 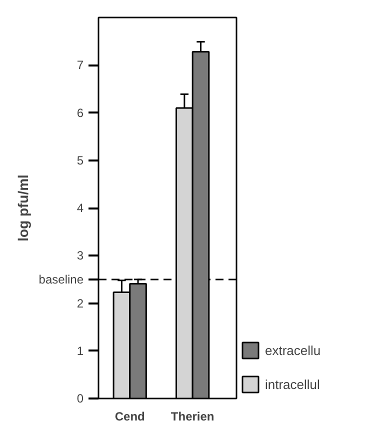 What do you see at coordinates (292, 384) in the screenshot?
I see `legend-label: intracellul` at bounding box center [292, 384].